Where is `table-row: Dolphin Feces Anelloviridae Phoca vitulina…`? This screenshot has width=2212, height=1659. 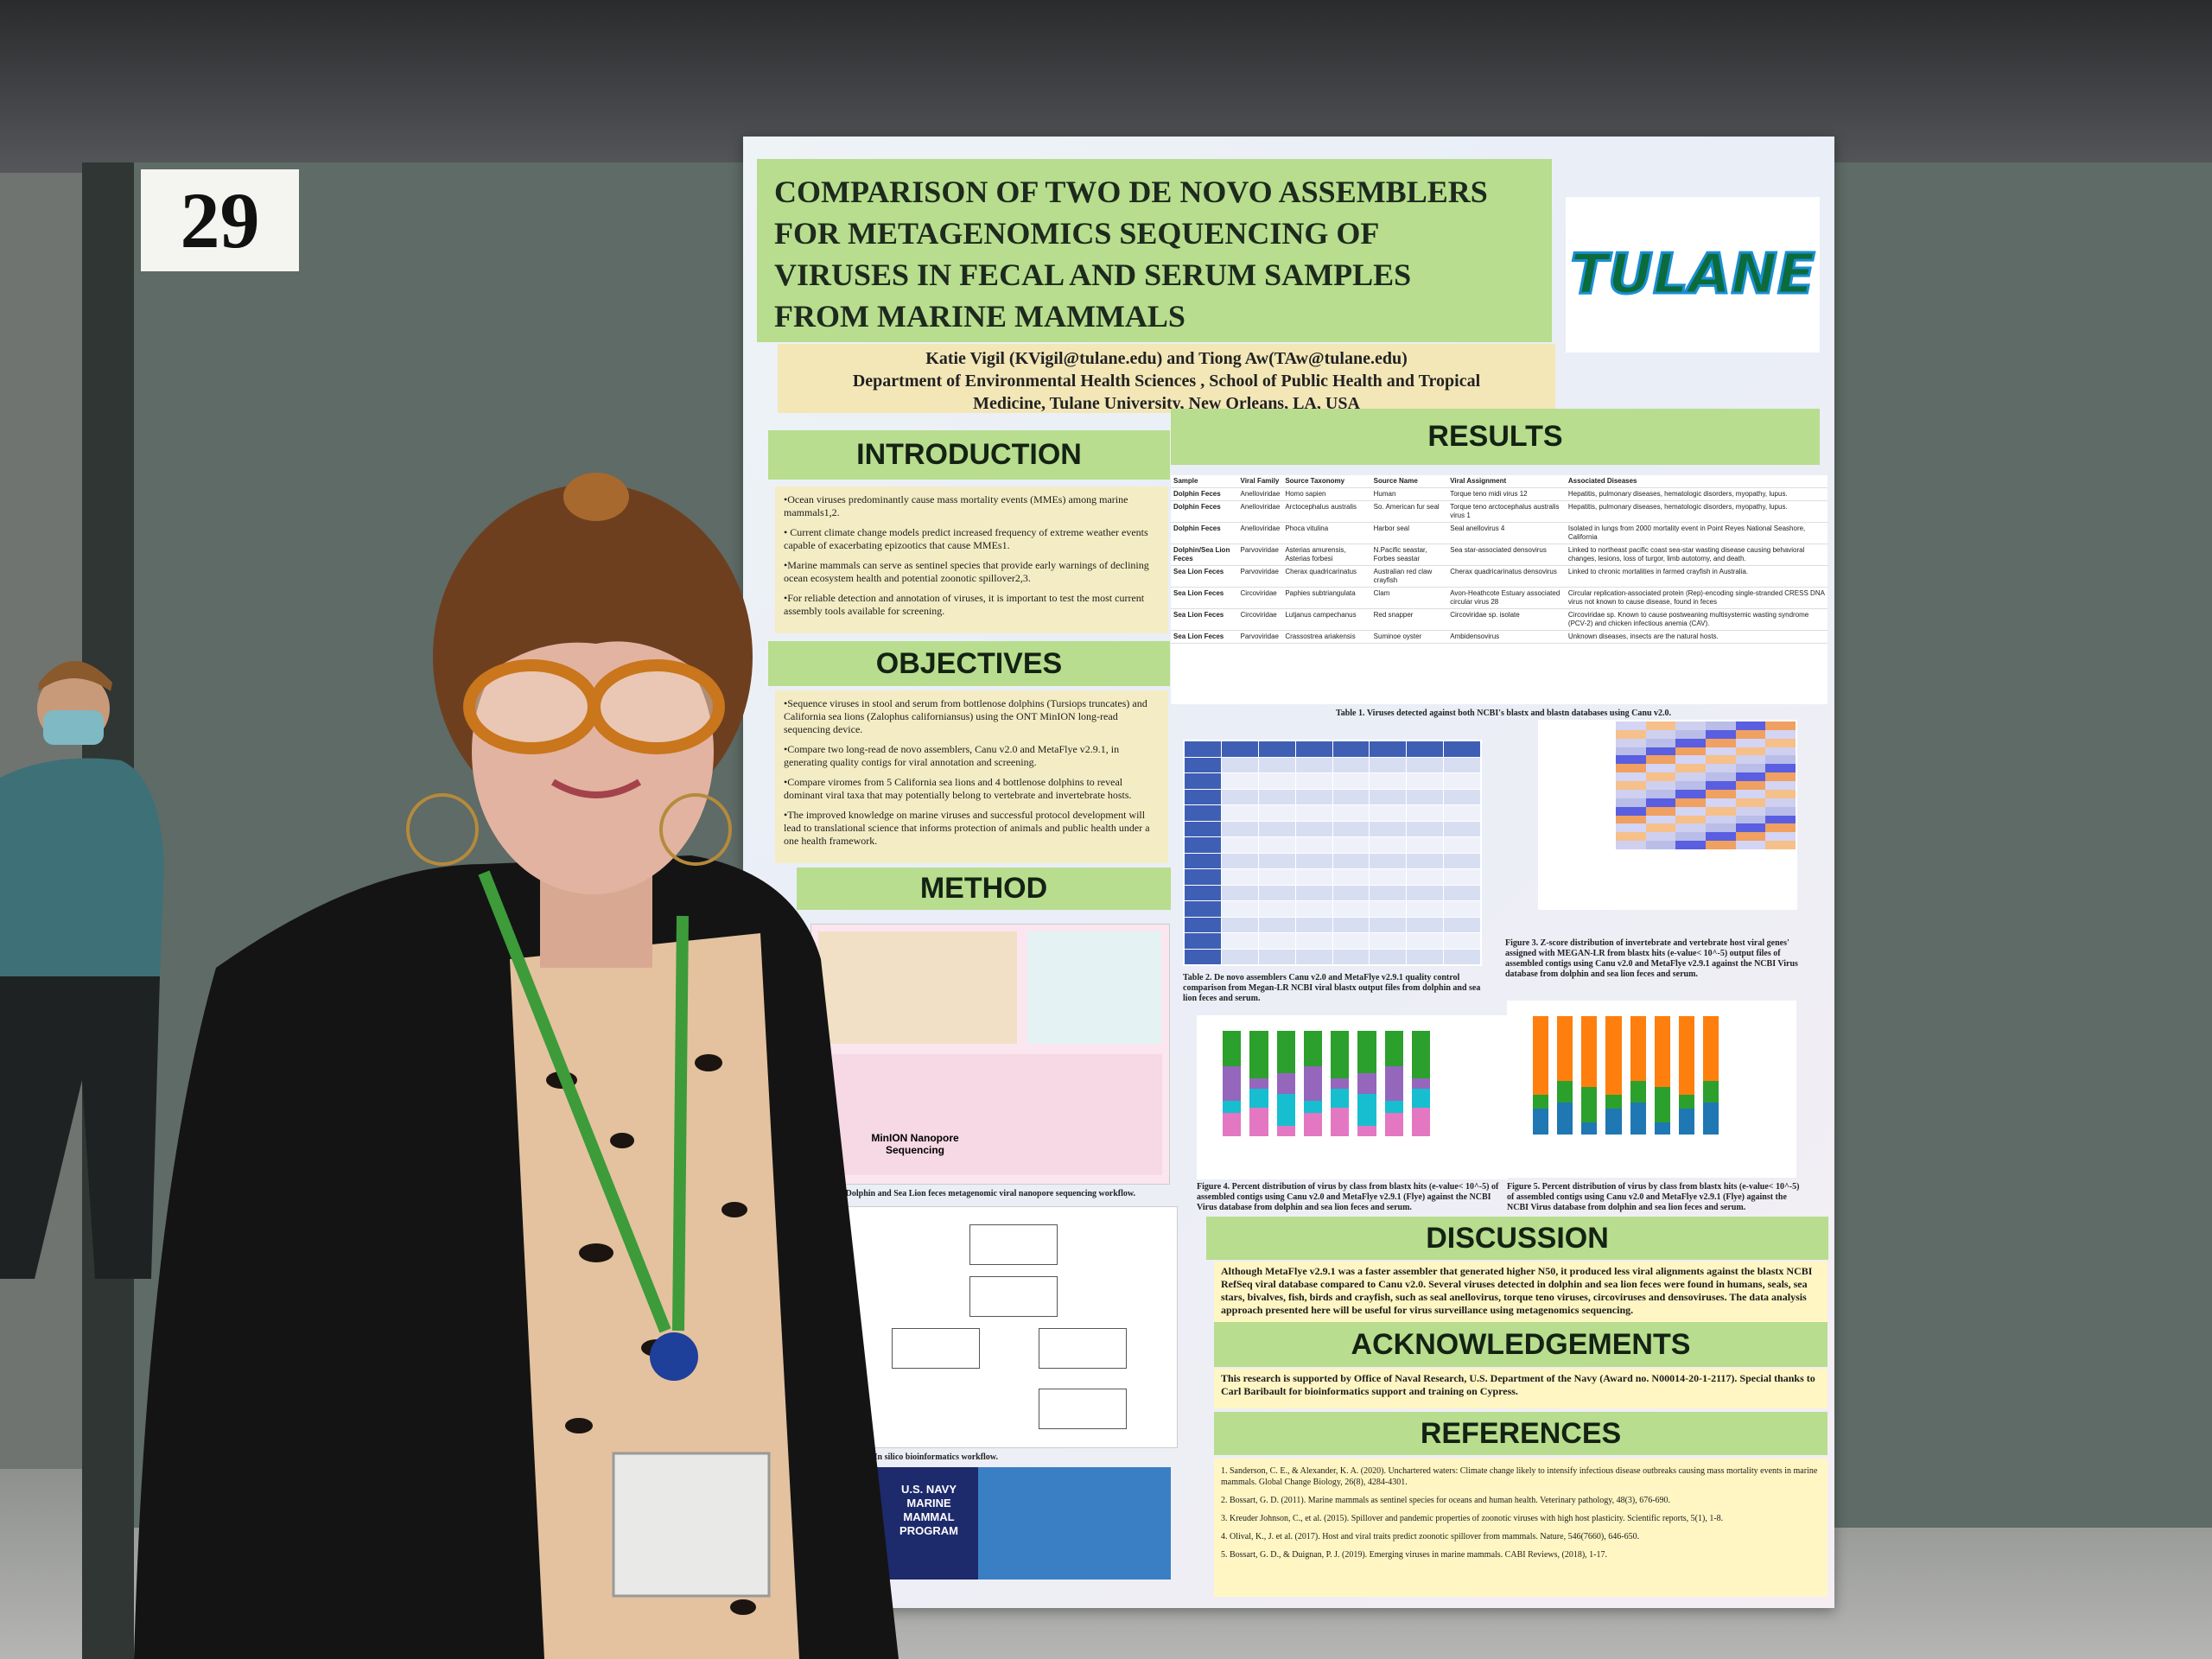
table-row: Dolphin Feces Anelloviridae Phoca vitulina… is located at coordinates (1499, 533).